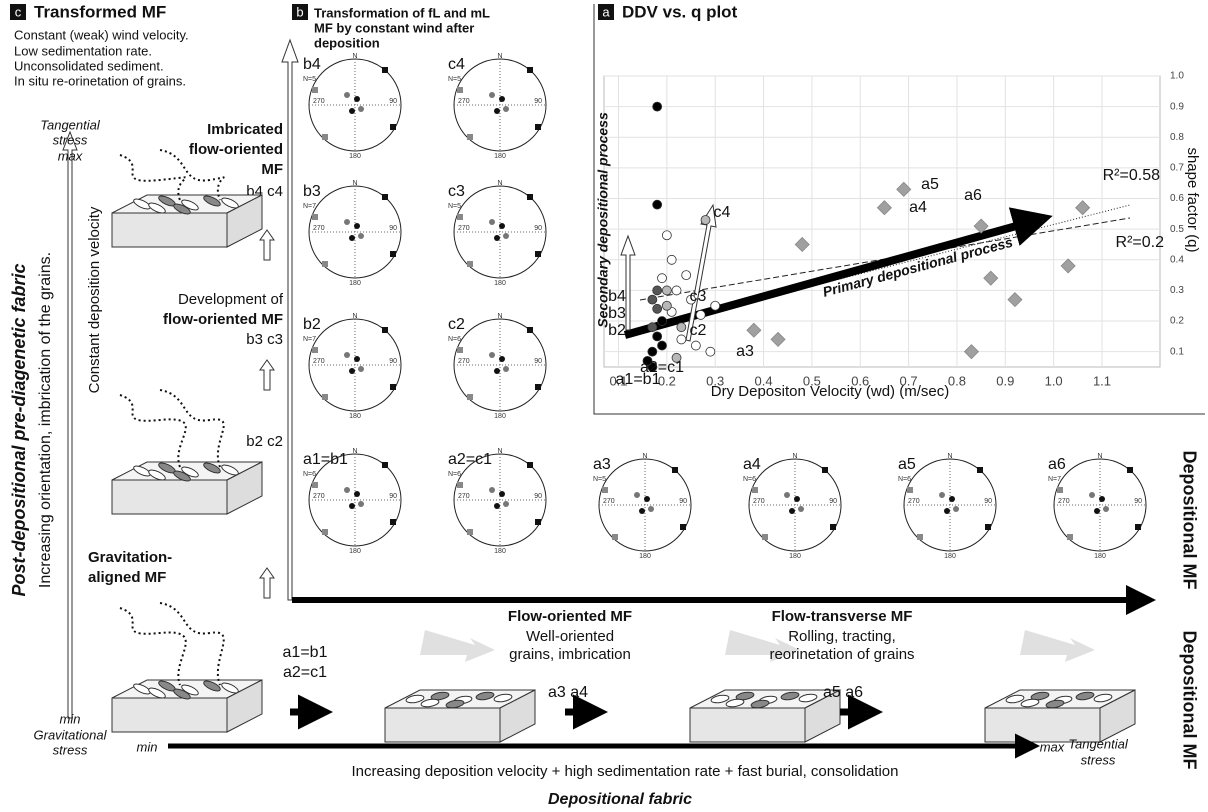 Image resolution: width=1208 pixels, height=812 pixels. I want to click on label: stress, so click(70, 749).